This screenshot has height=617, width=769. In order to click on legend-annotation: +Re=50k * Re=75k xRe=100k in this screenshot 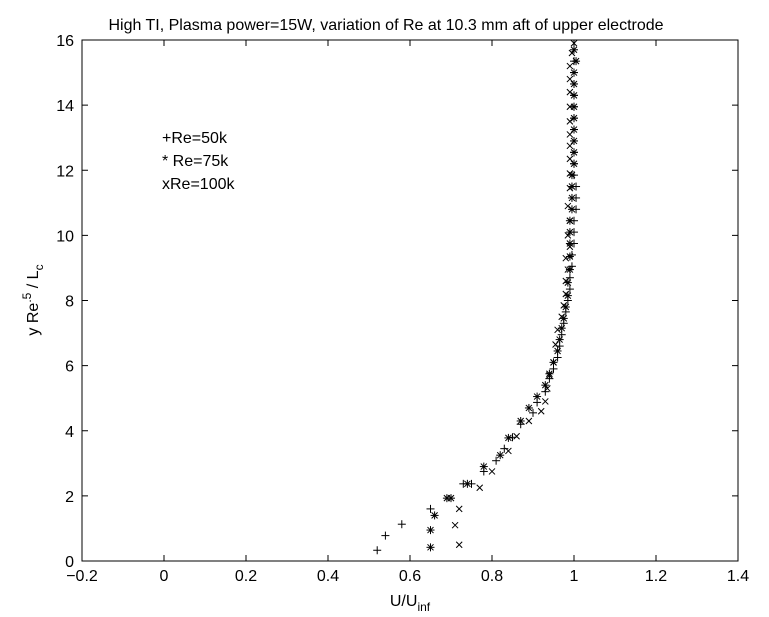, I will do `click(198, 161)`.